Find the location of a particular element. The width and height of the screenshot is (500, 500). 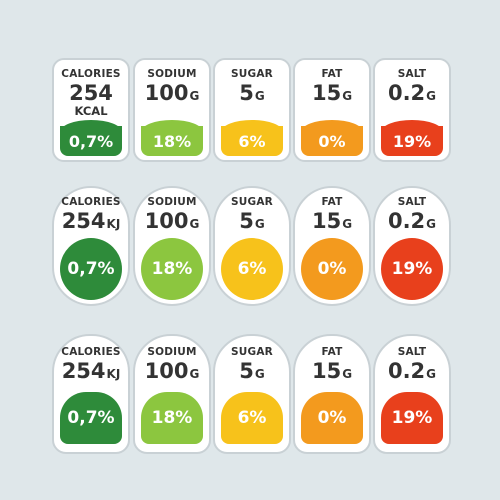

calories-unit: KCAL is located at coordinates (91, 111).